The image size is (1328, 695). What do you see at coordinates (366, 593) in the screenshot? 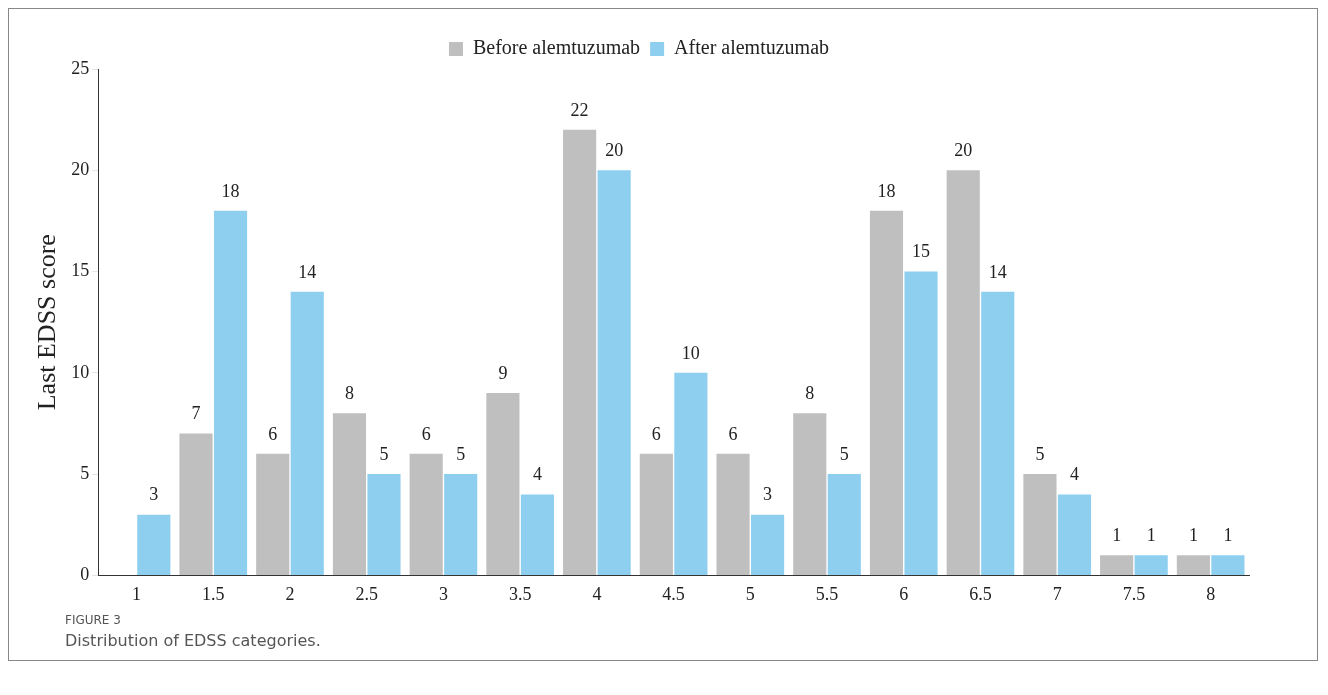
I see `x-tick-label: 2.5` at bounding box center [366, 593].